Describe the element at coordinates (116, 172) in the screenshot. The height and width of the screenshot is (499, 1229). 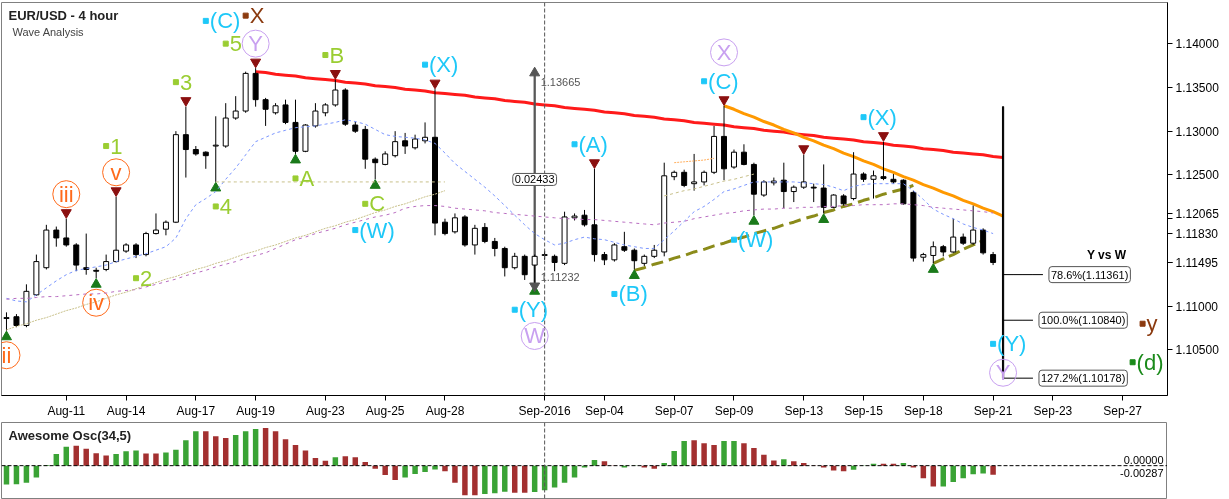
I see `data-label: v` at that location.